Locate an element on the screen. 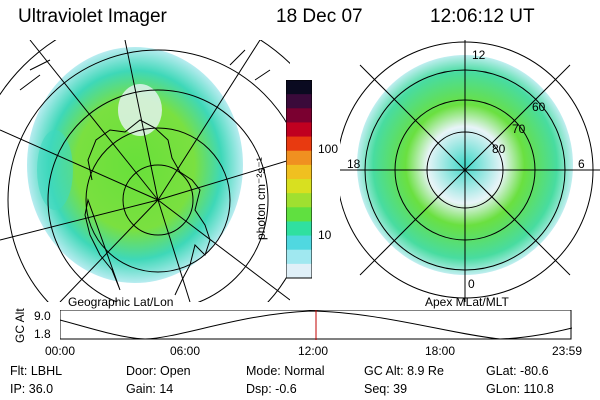 Image resolution: width=600 pixels, height=400 pixels. instrument-title: Ultraviolet Imager is located at coordinates (92, 16).